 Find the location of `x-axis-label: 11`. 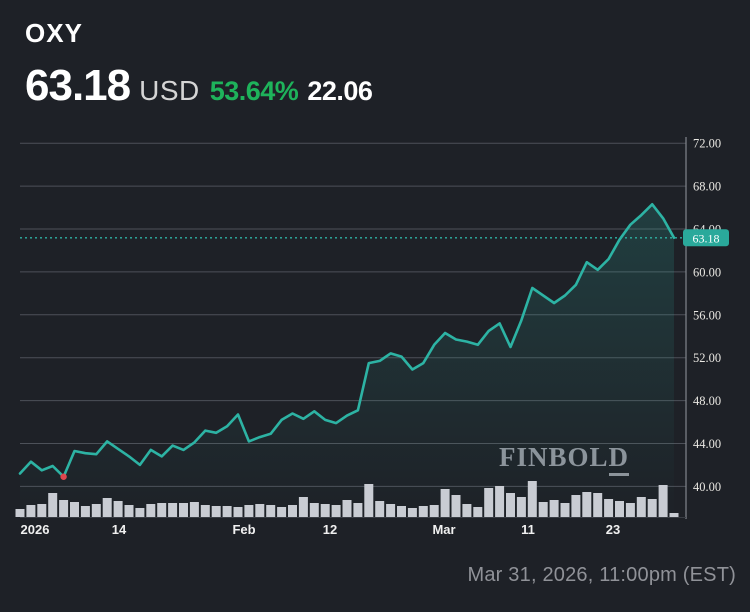

x-axis-label: 11 is located at coordinates (528, 529).